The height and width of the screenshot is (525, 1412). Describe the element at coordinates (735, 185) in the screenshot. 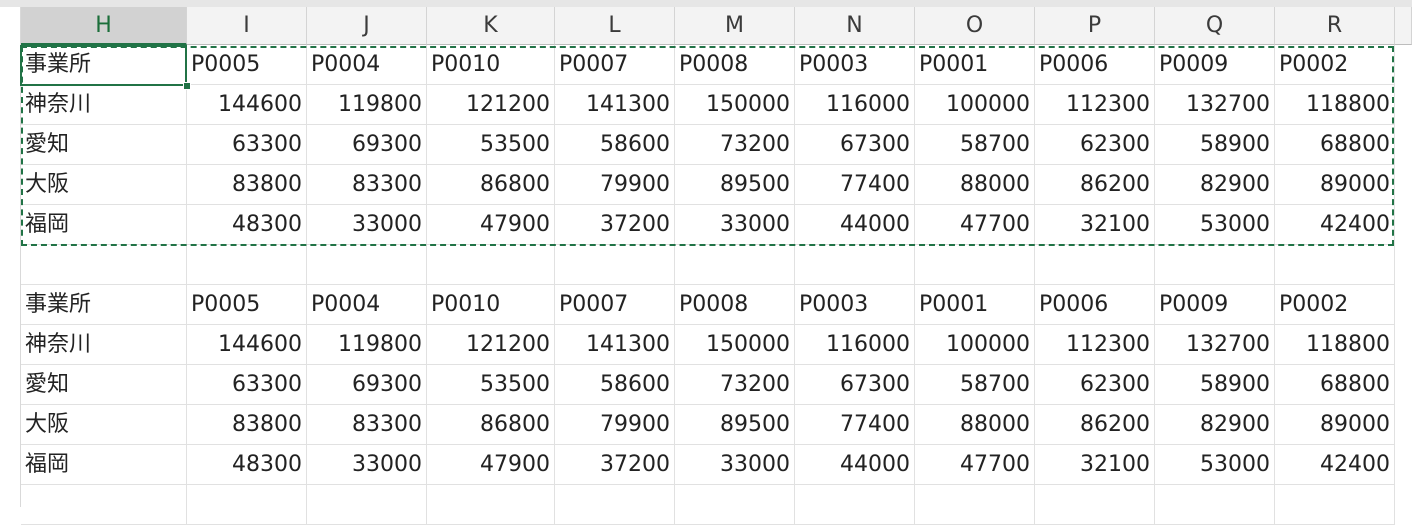

I see `data-cell-table1-r3-c5: 89500` at that location.